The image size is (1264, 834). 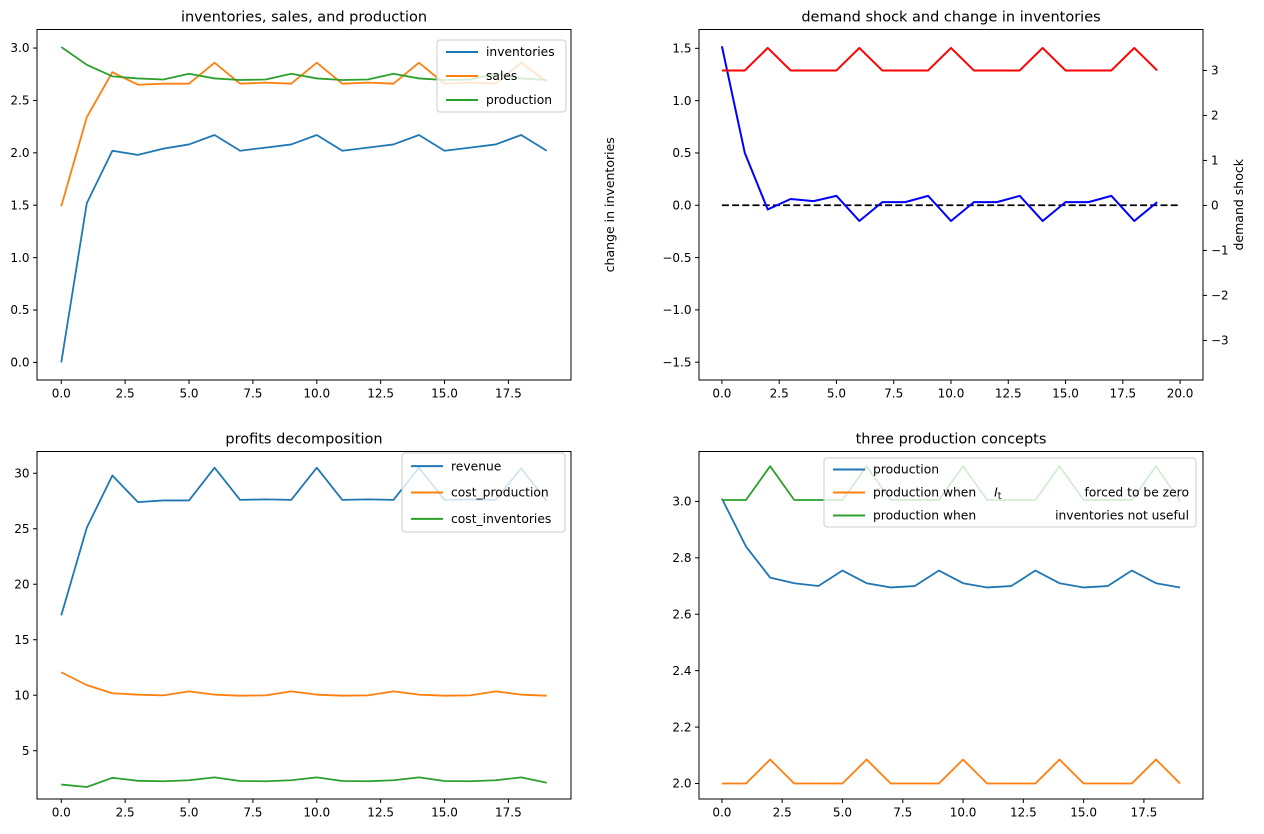 What do you see at coordinates (676, 258) in the screenshot?
I see `y-tick-label: −0.5` at bounding box center [676, 258].